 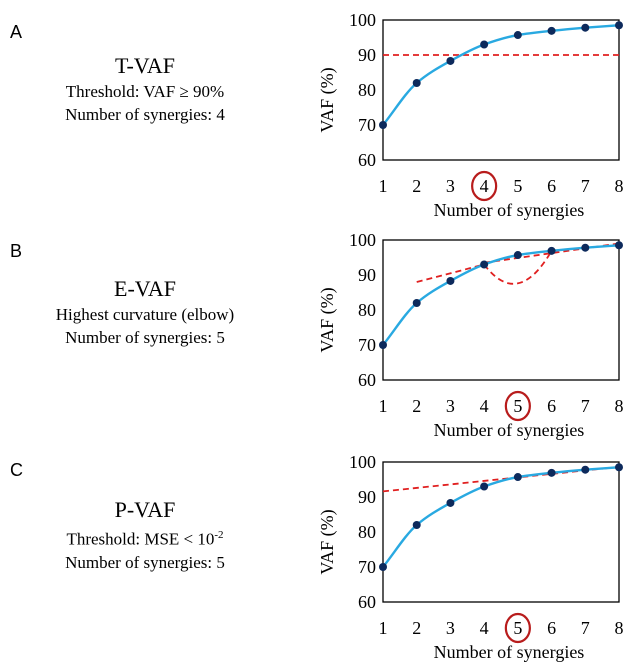 What do you see at coordinates (16, 470) in the screenshot?
I see `panel-letter-c: C` at bounding box center [16, 470].